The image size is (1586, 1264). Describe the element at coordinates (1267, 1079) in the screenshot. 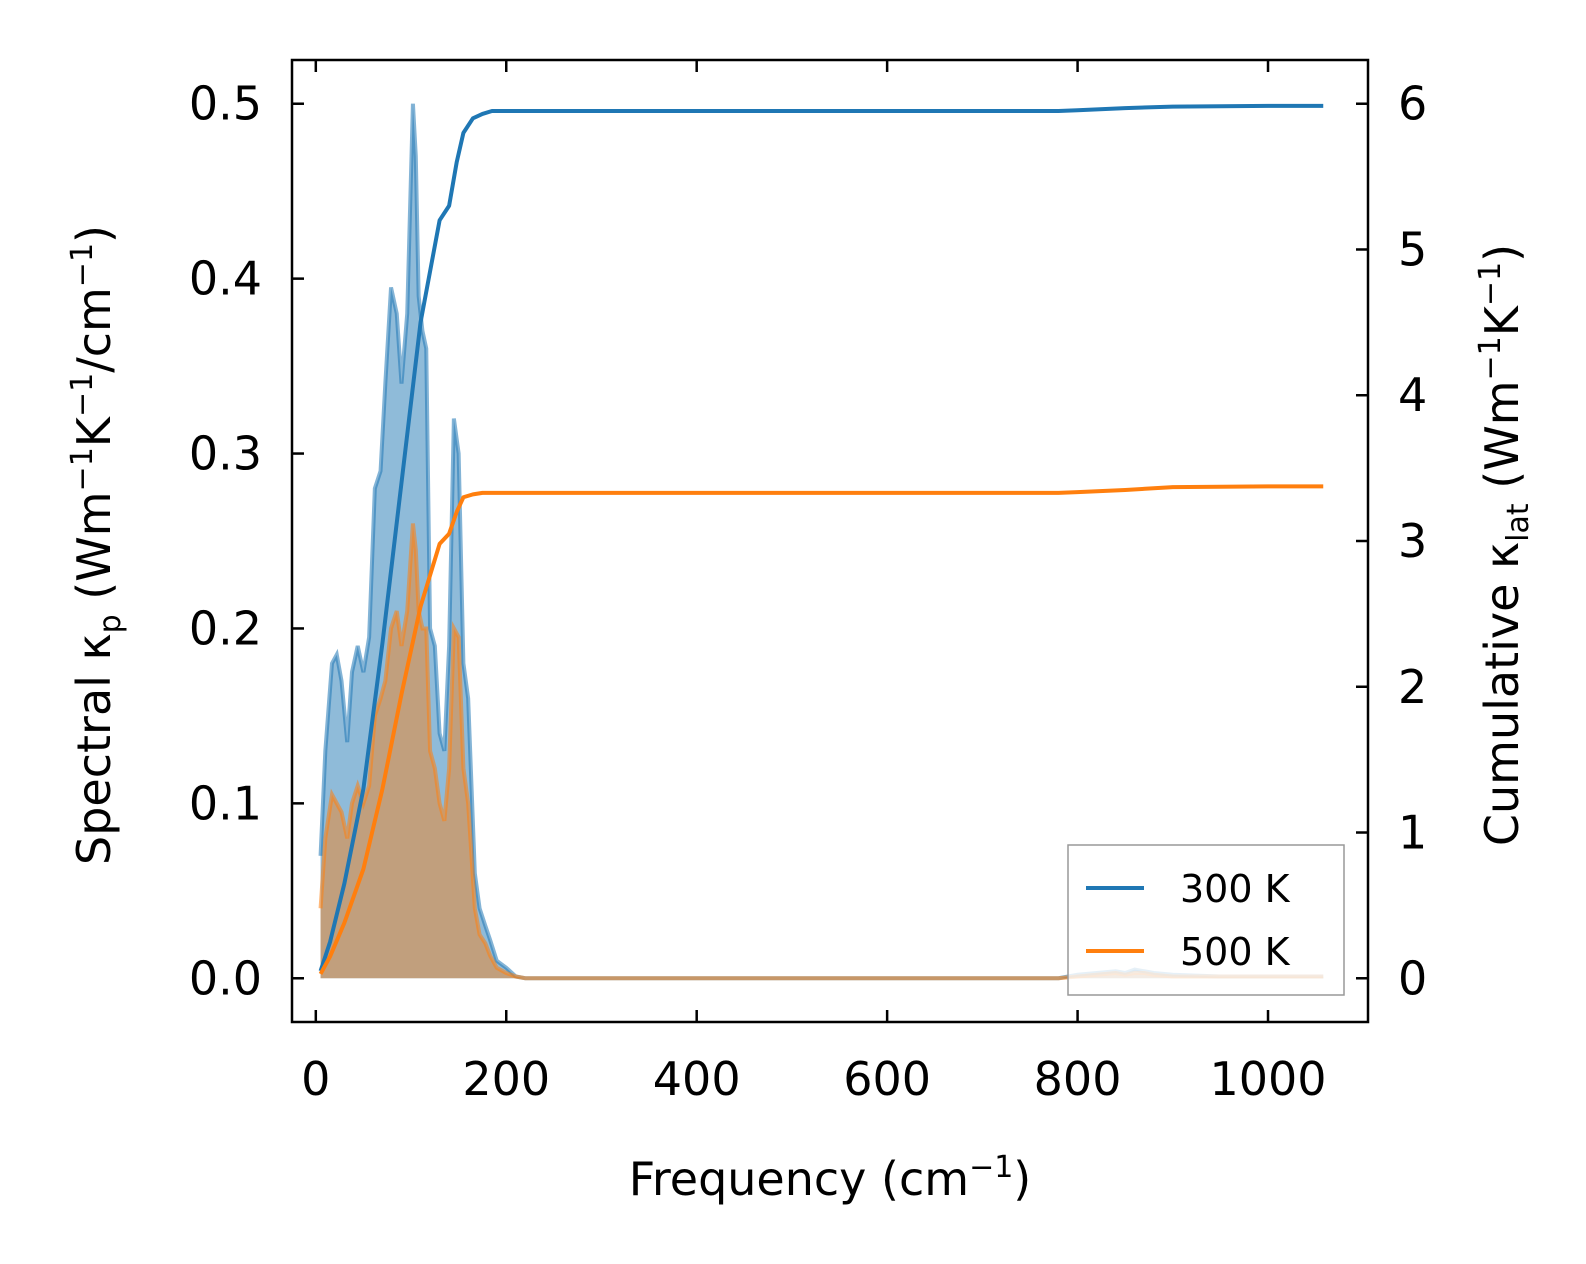

I see `x-tick-label: 1000` at that location.